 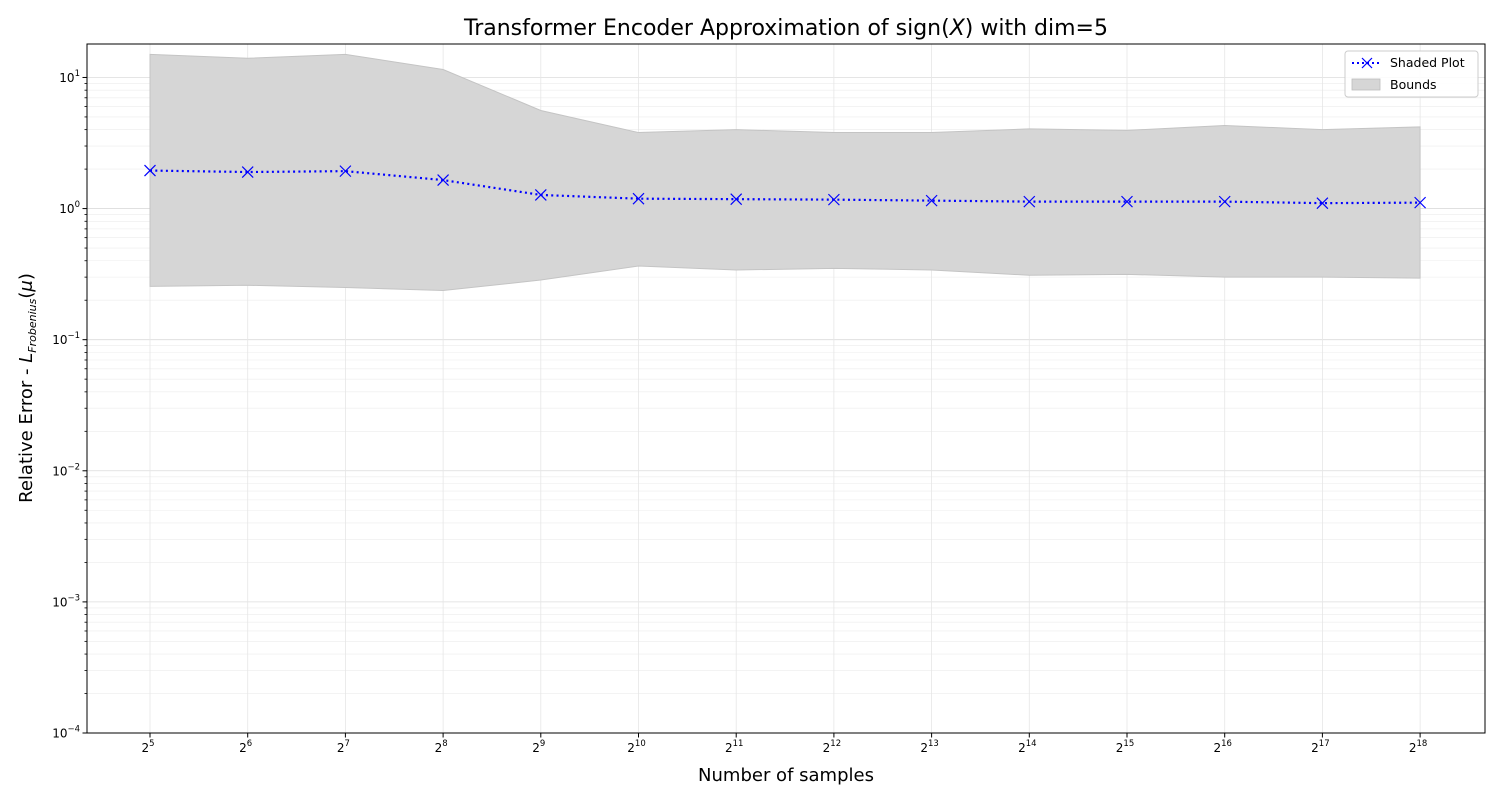 What do you see at coordinates (66, 470) in the screenshot?
I see `y-tick-label: 10−2` at bounding box center [66, 470].